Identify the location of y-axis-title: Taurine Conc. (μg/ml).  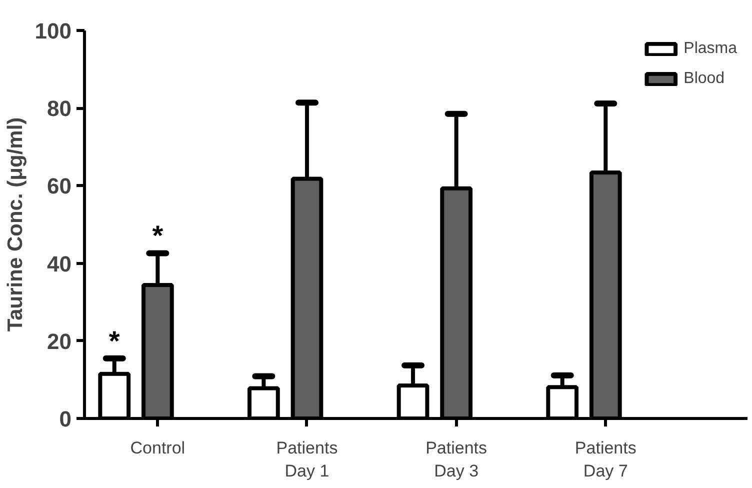
(15, 224).